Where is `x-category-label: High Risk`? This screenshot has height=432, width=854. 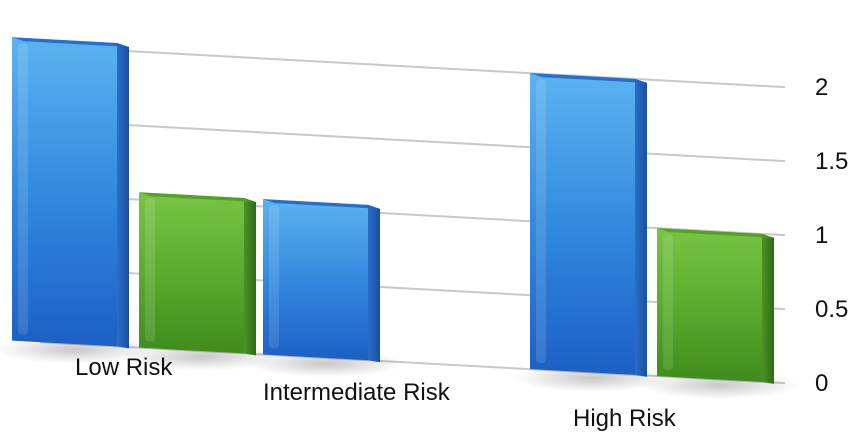 x-category-label: High Risk is located at coordinates (625, 418).